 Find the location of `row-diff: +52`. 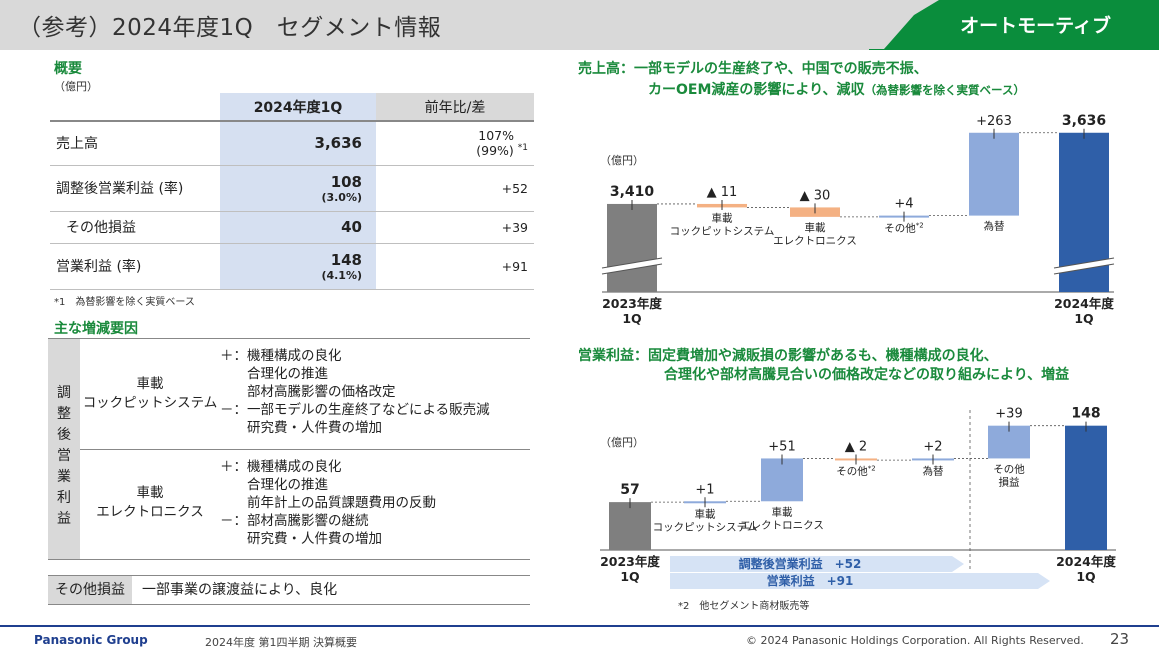

row-diff: +52 is located at coordinates (455, 188).